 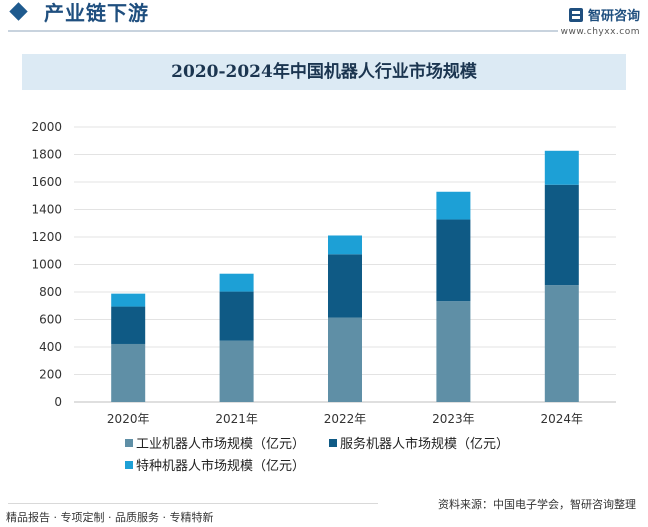 I want to click on y-tick-label: 200, so click(x=50, y=375).